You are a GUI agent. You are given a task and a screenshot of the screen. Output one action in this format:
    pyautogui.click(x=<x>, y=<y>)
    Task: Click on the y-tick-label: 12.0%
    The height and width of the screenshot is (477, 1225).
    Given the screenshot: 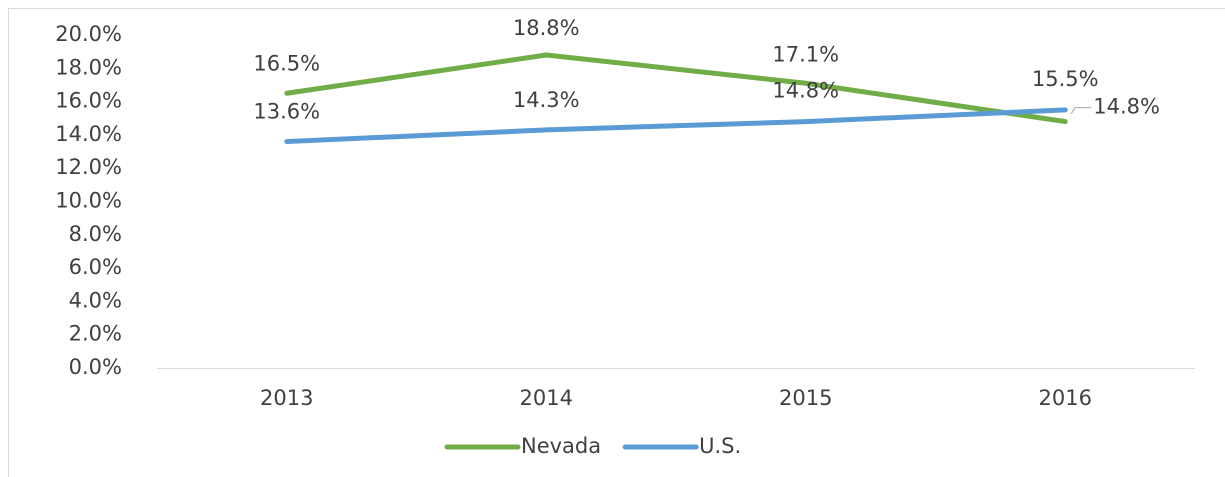 What is the action you would take?
    pyautogui.click(x=88, y=167)
    